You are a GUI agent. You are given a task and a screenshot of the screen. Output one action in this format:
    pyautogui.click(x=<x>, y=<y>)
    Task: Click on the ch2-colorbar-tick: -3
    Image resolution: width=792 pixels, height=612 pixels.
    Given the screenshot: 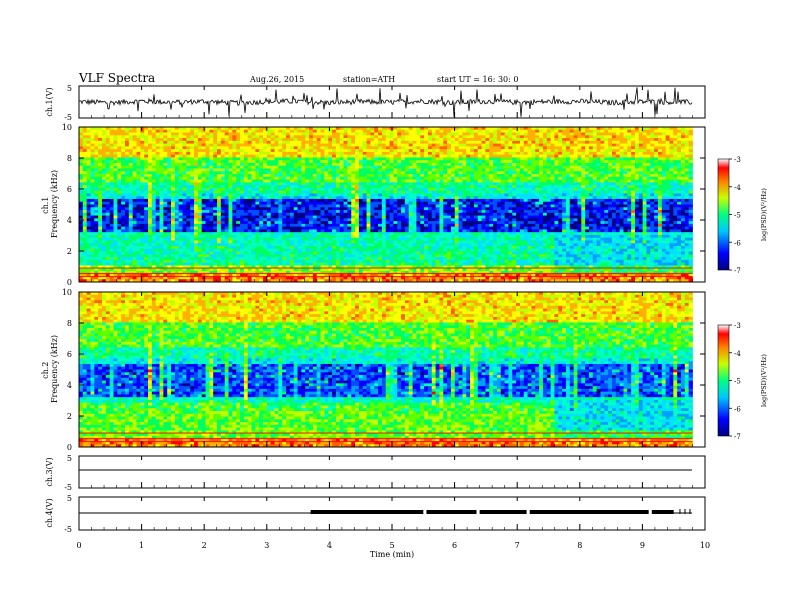 What is the action you would take?
    pyautogui.click(x=737, y=326)
    